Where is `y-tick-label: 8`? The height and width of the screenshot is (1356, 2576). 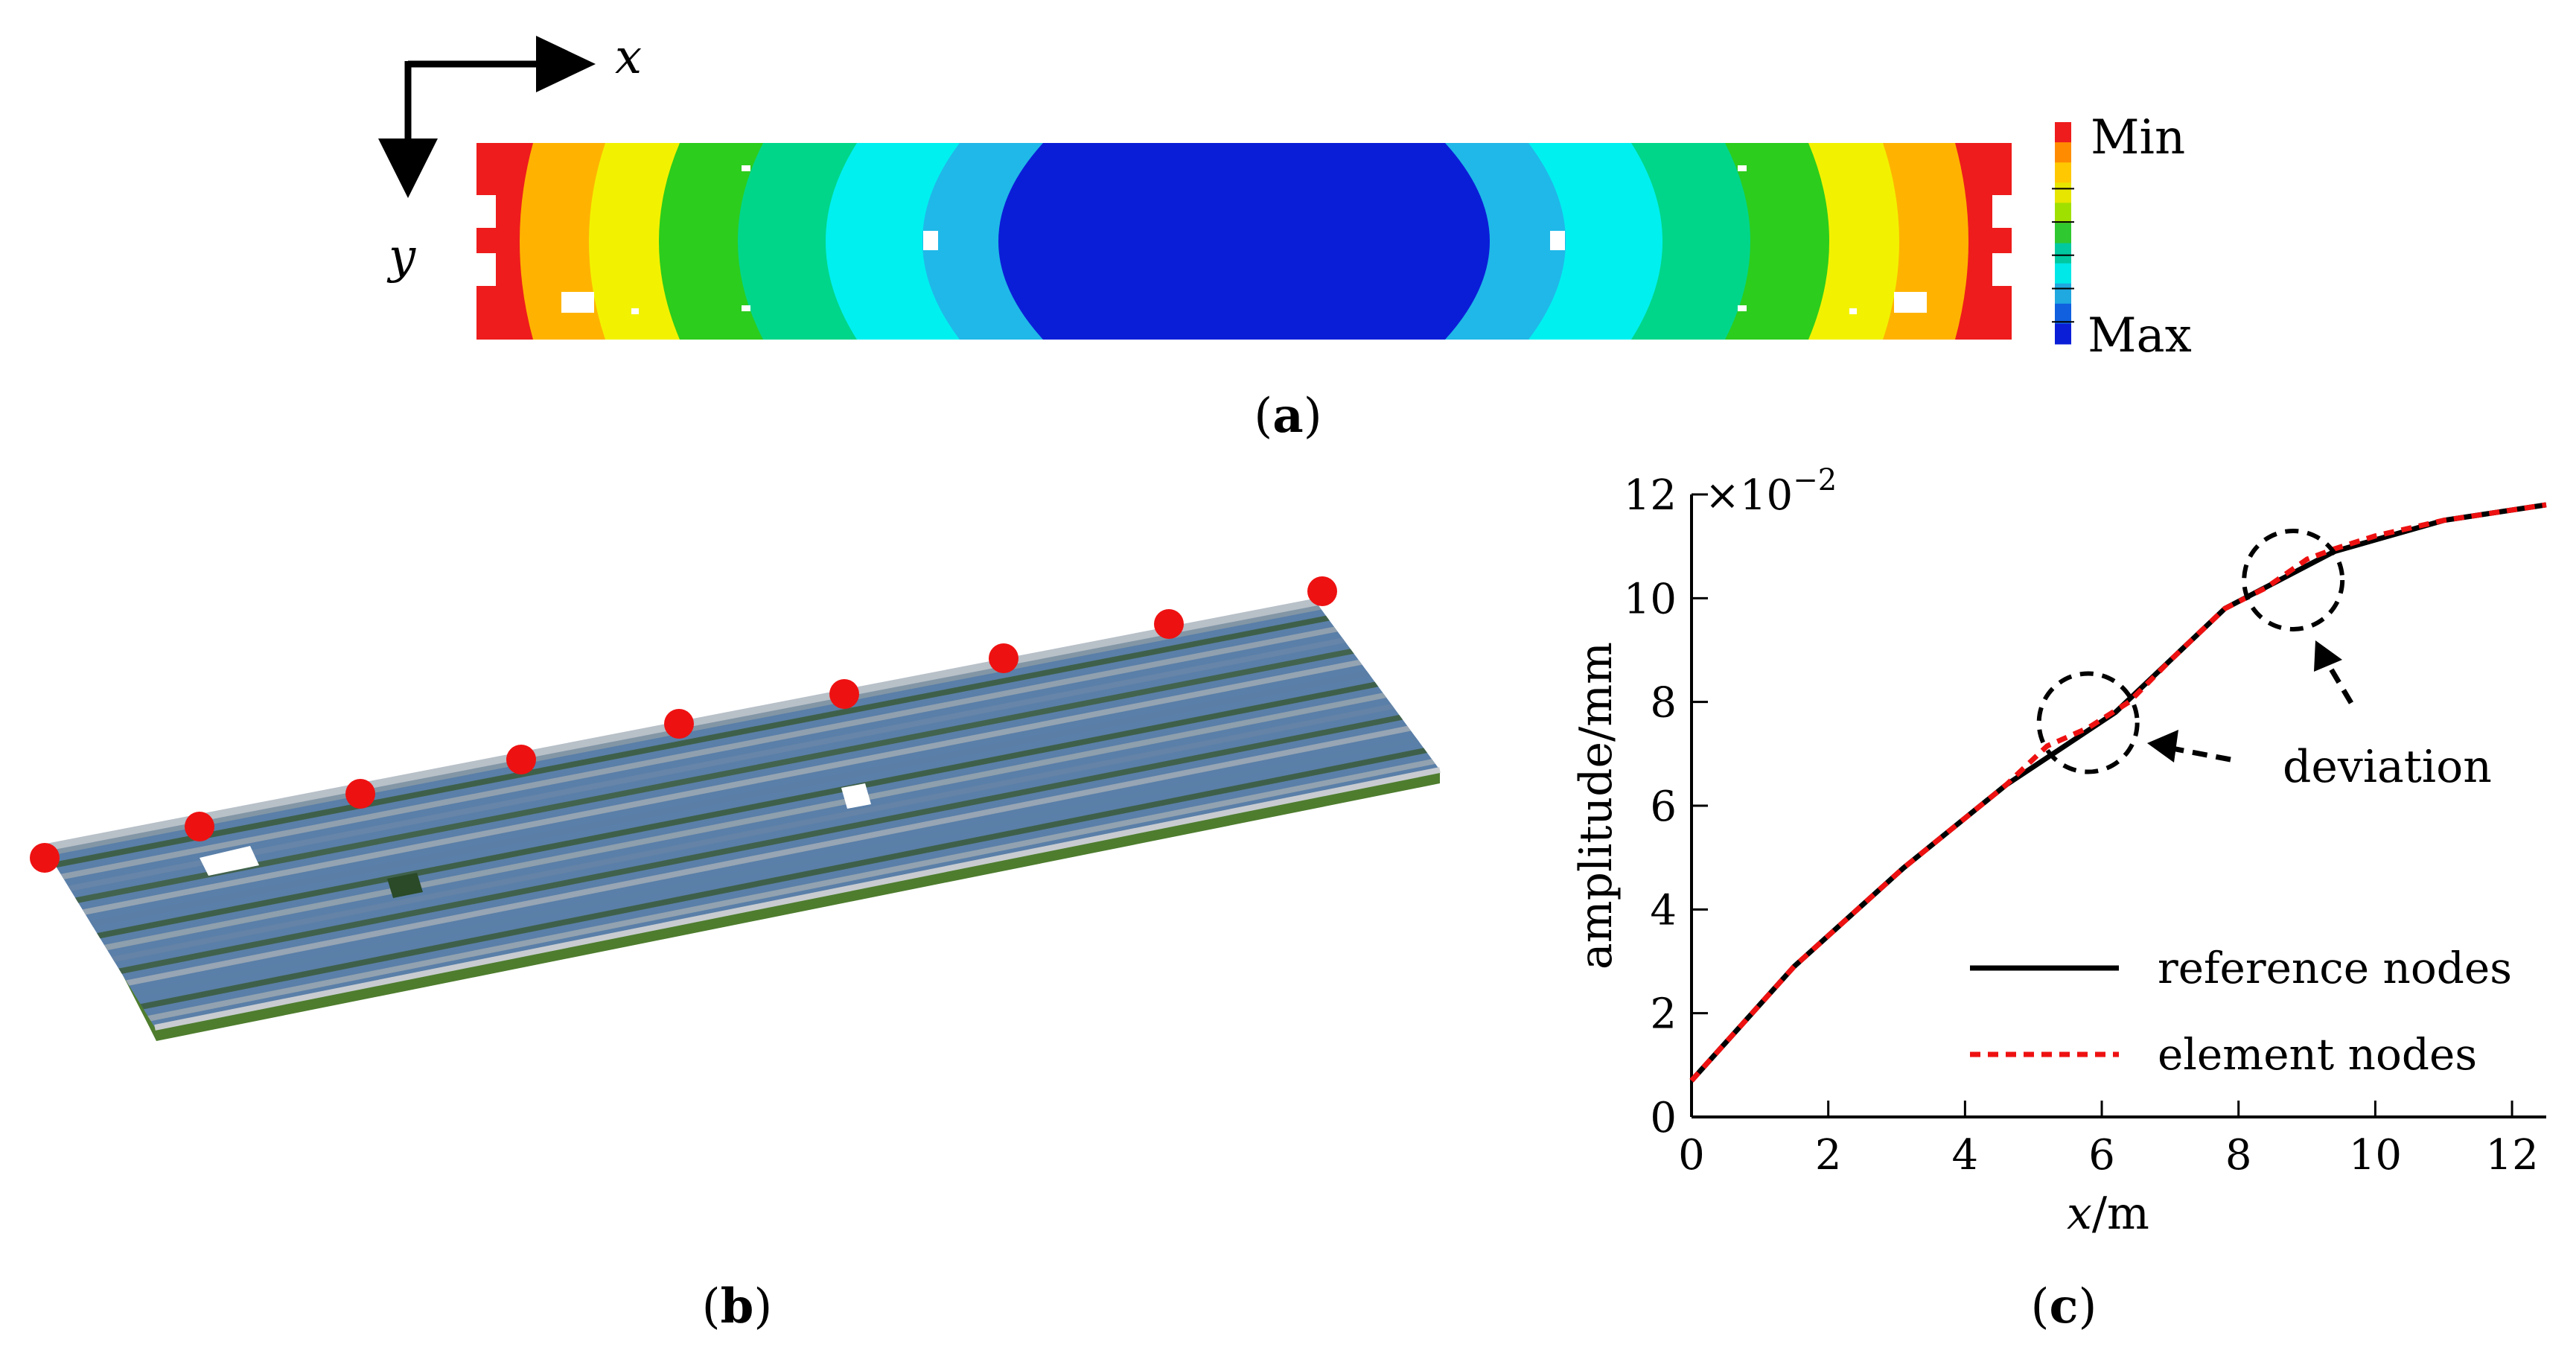
y-tick-label: 8 is located at coordinates (1663, 703).